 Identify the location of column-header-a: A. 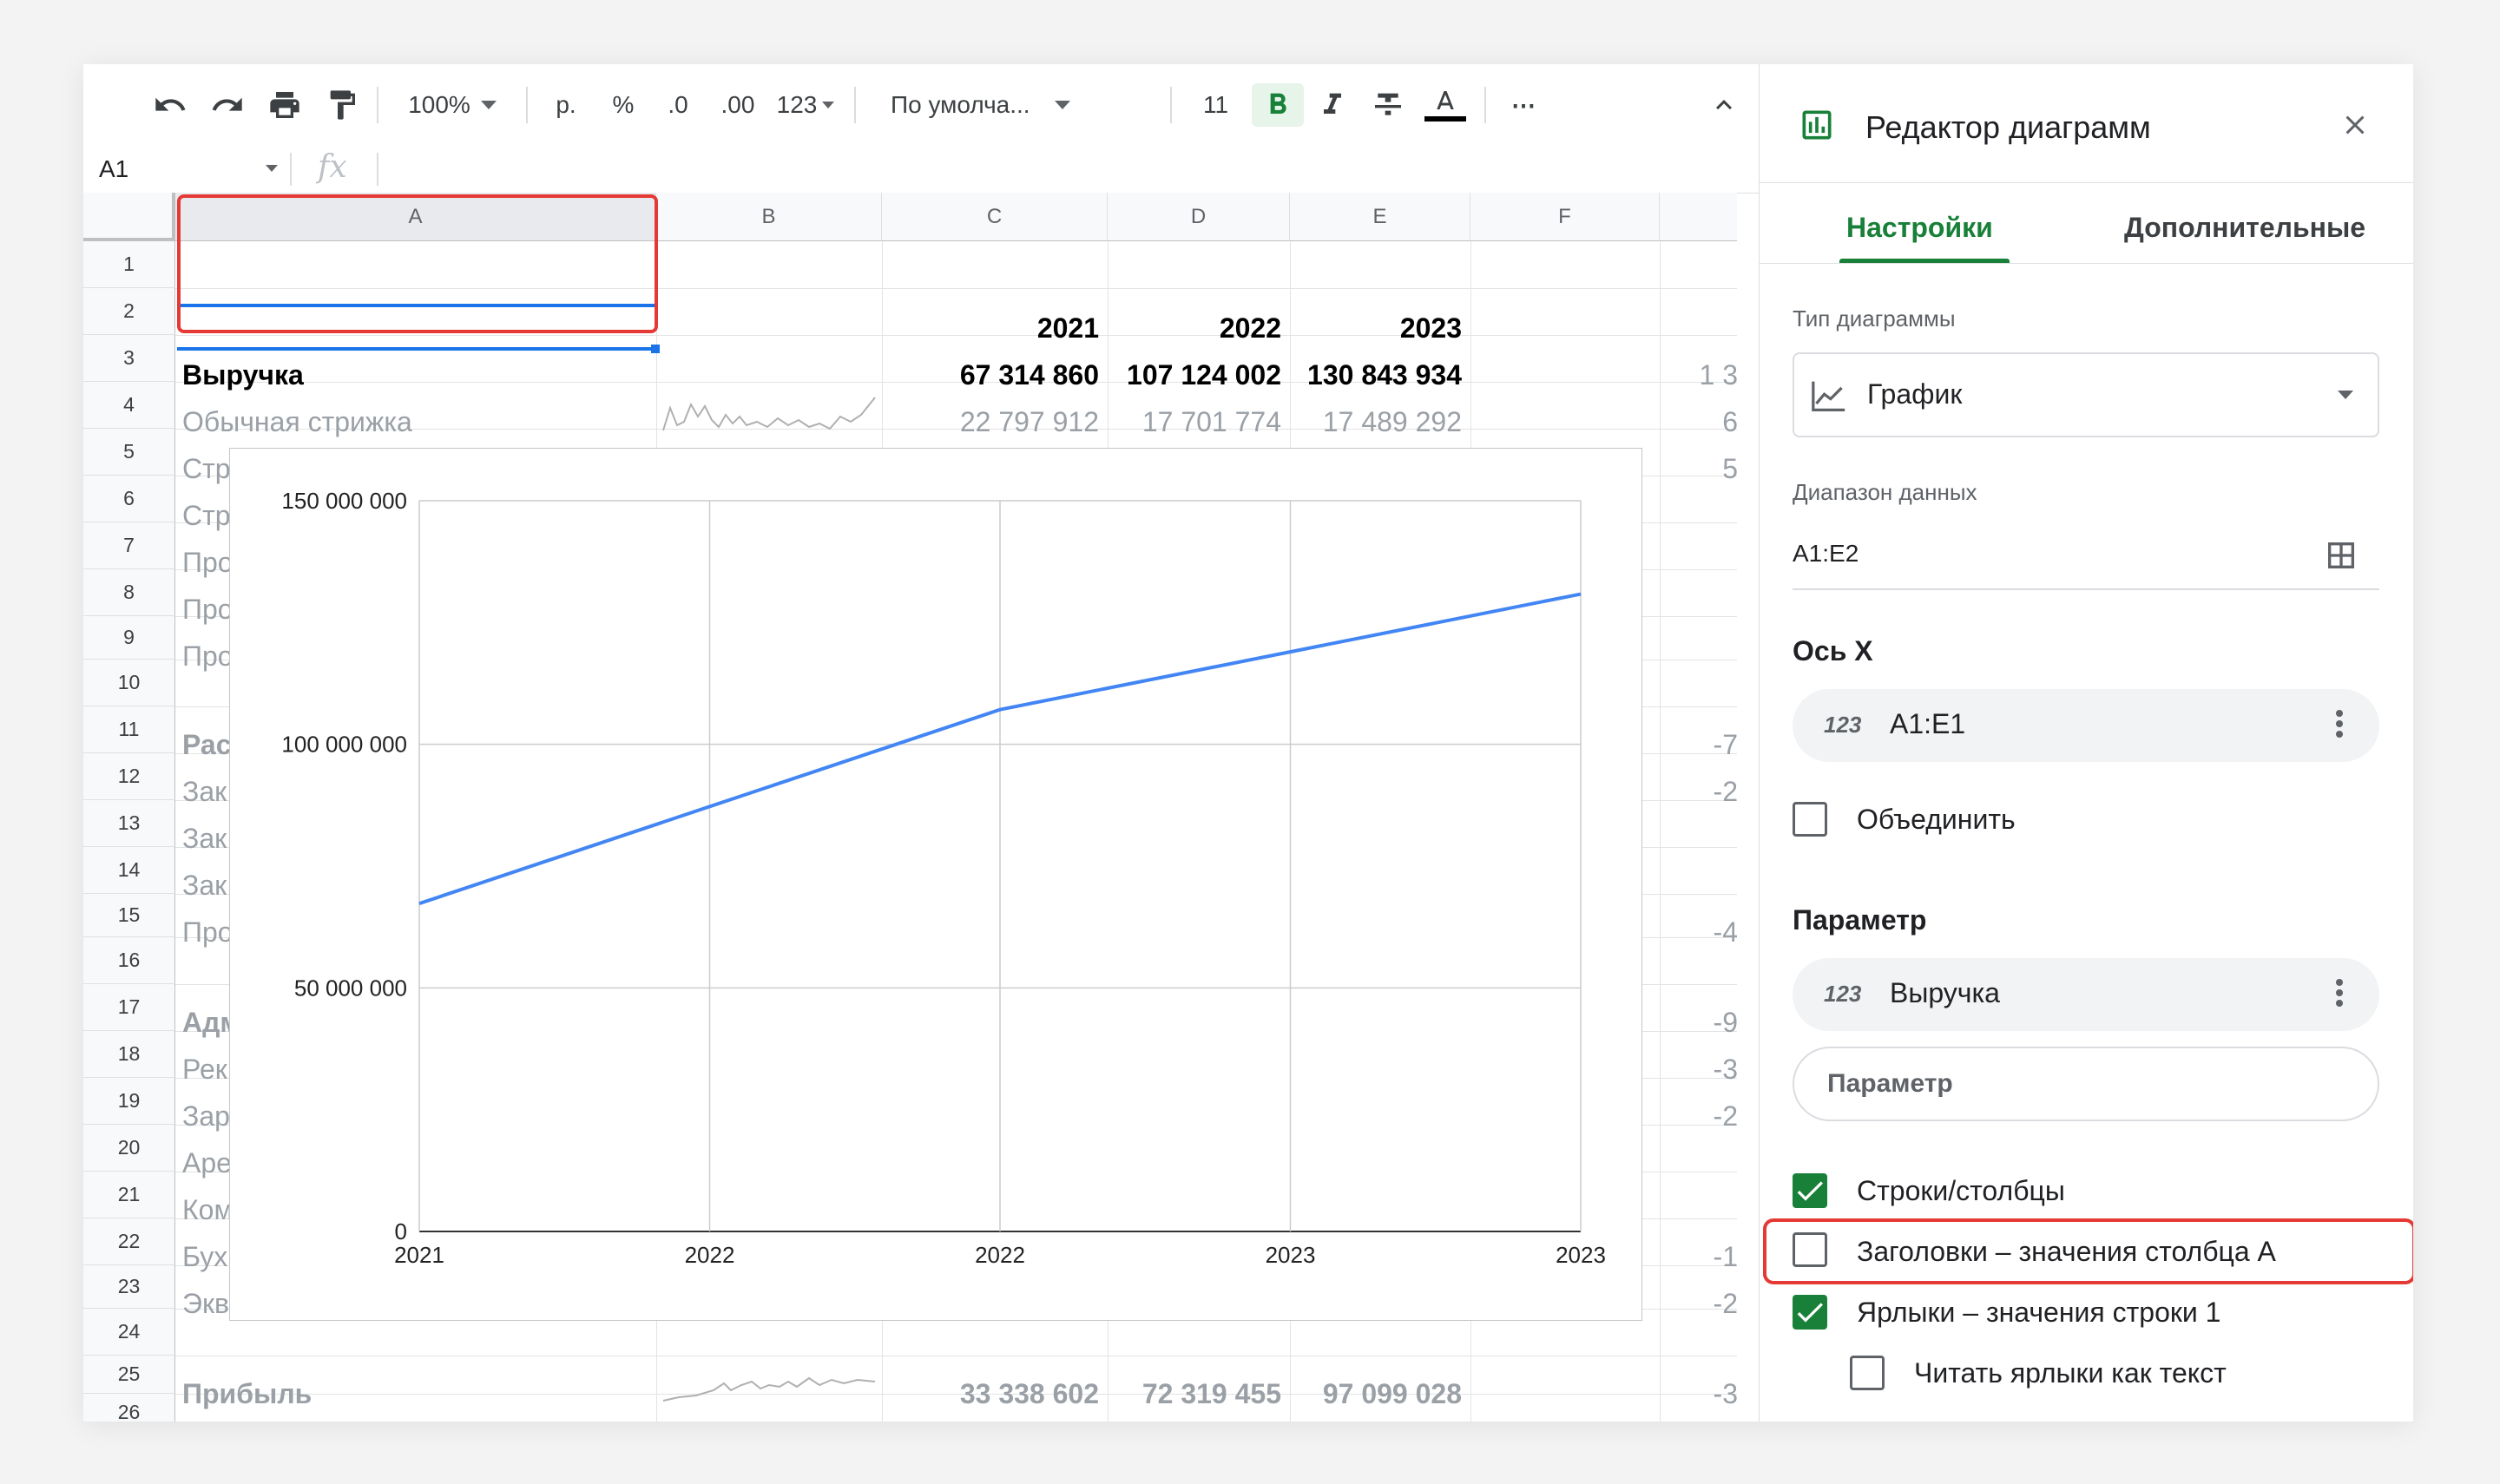
(415, 217).